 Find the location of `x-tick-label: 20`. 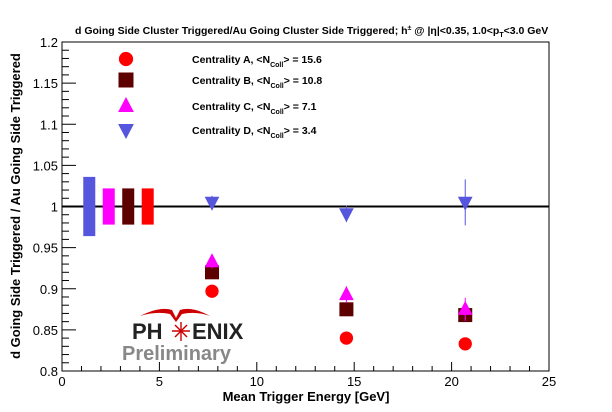

x-tick-label: 20 is located at coordinates (451, 381).